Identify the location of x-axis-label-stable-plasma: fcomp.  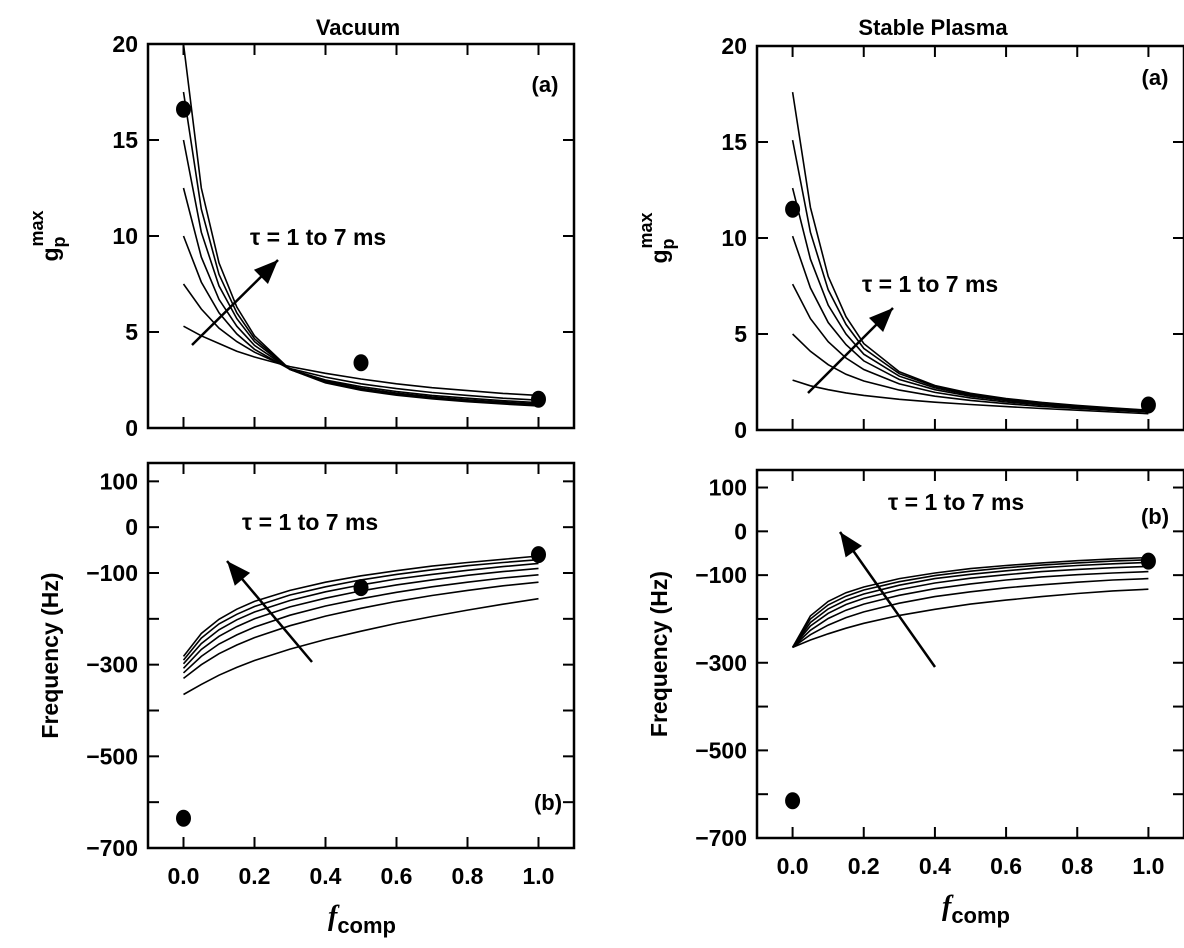
(976, 909).